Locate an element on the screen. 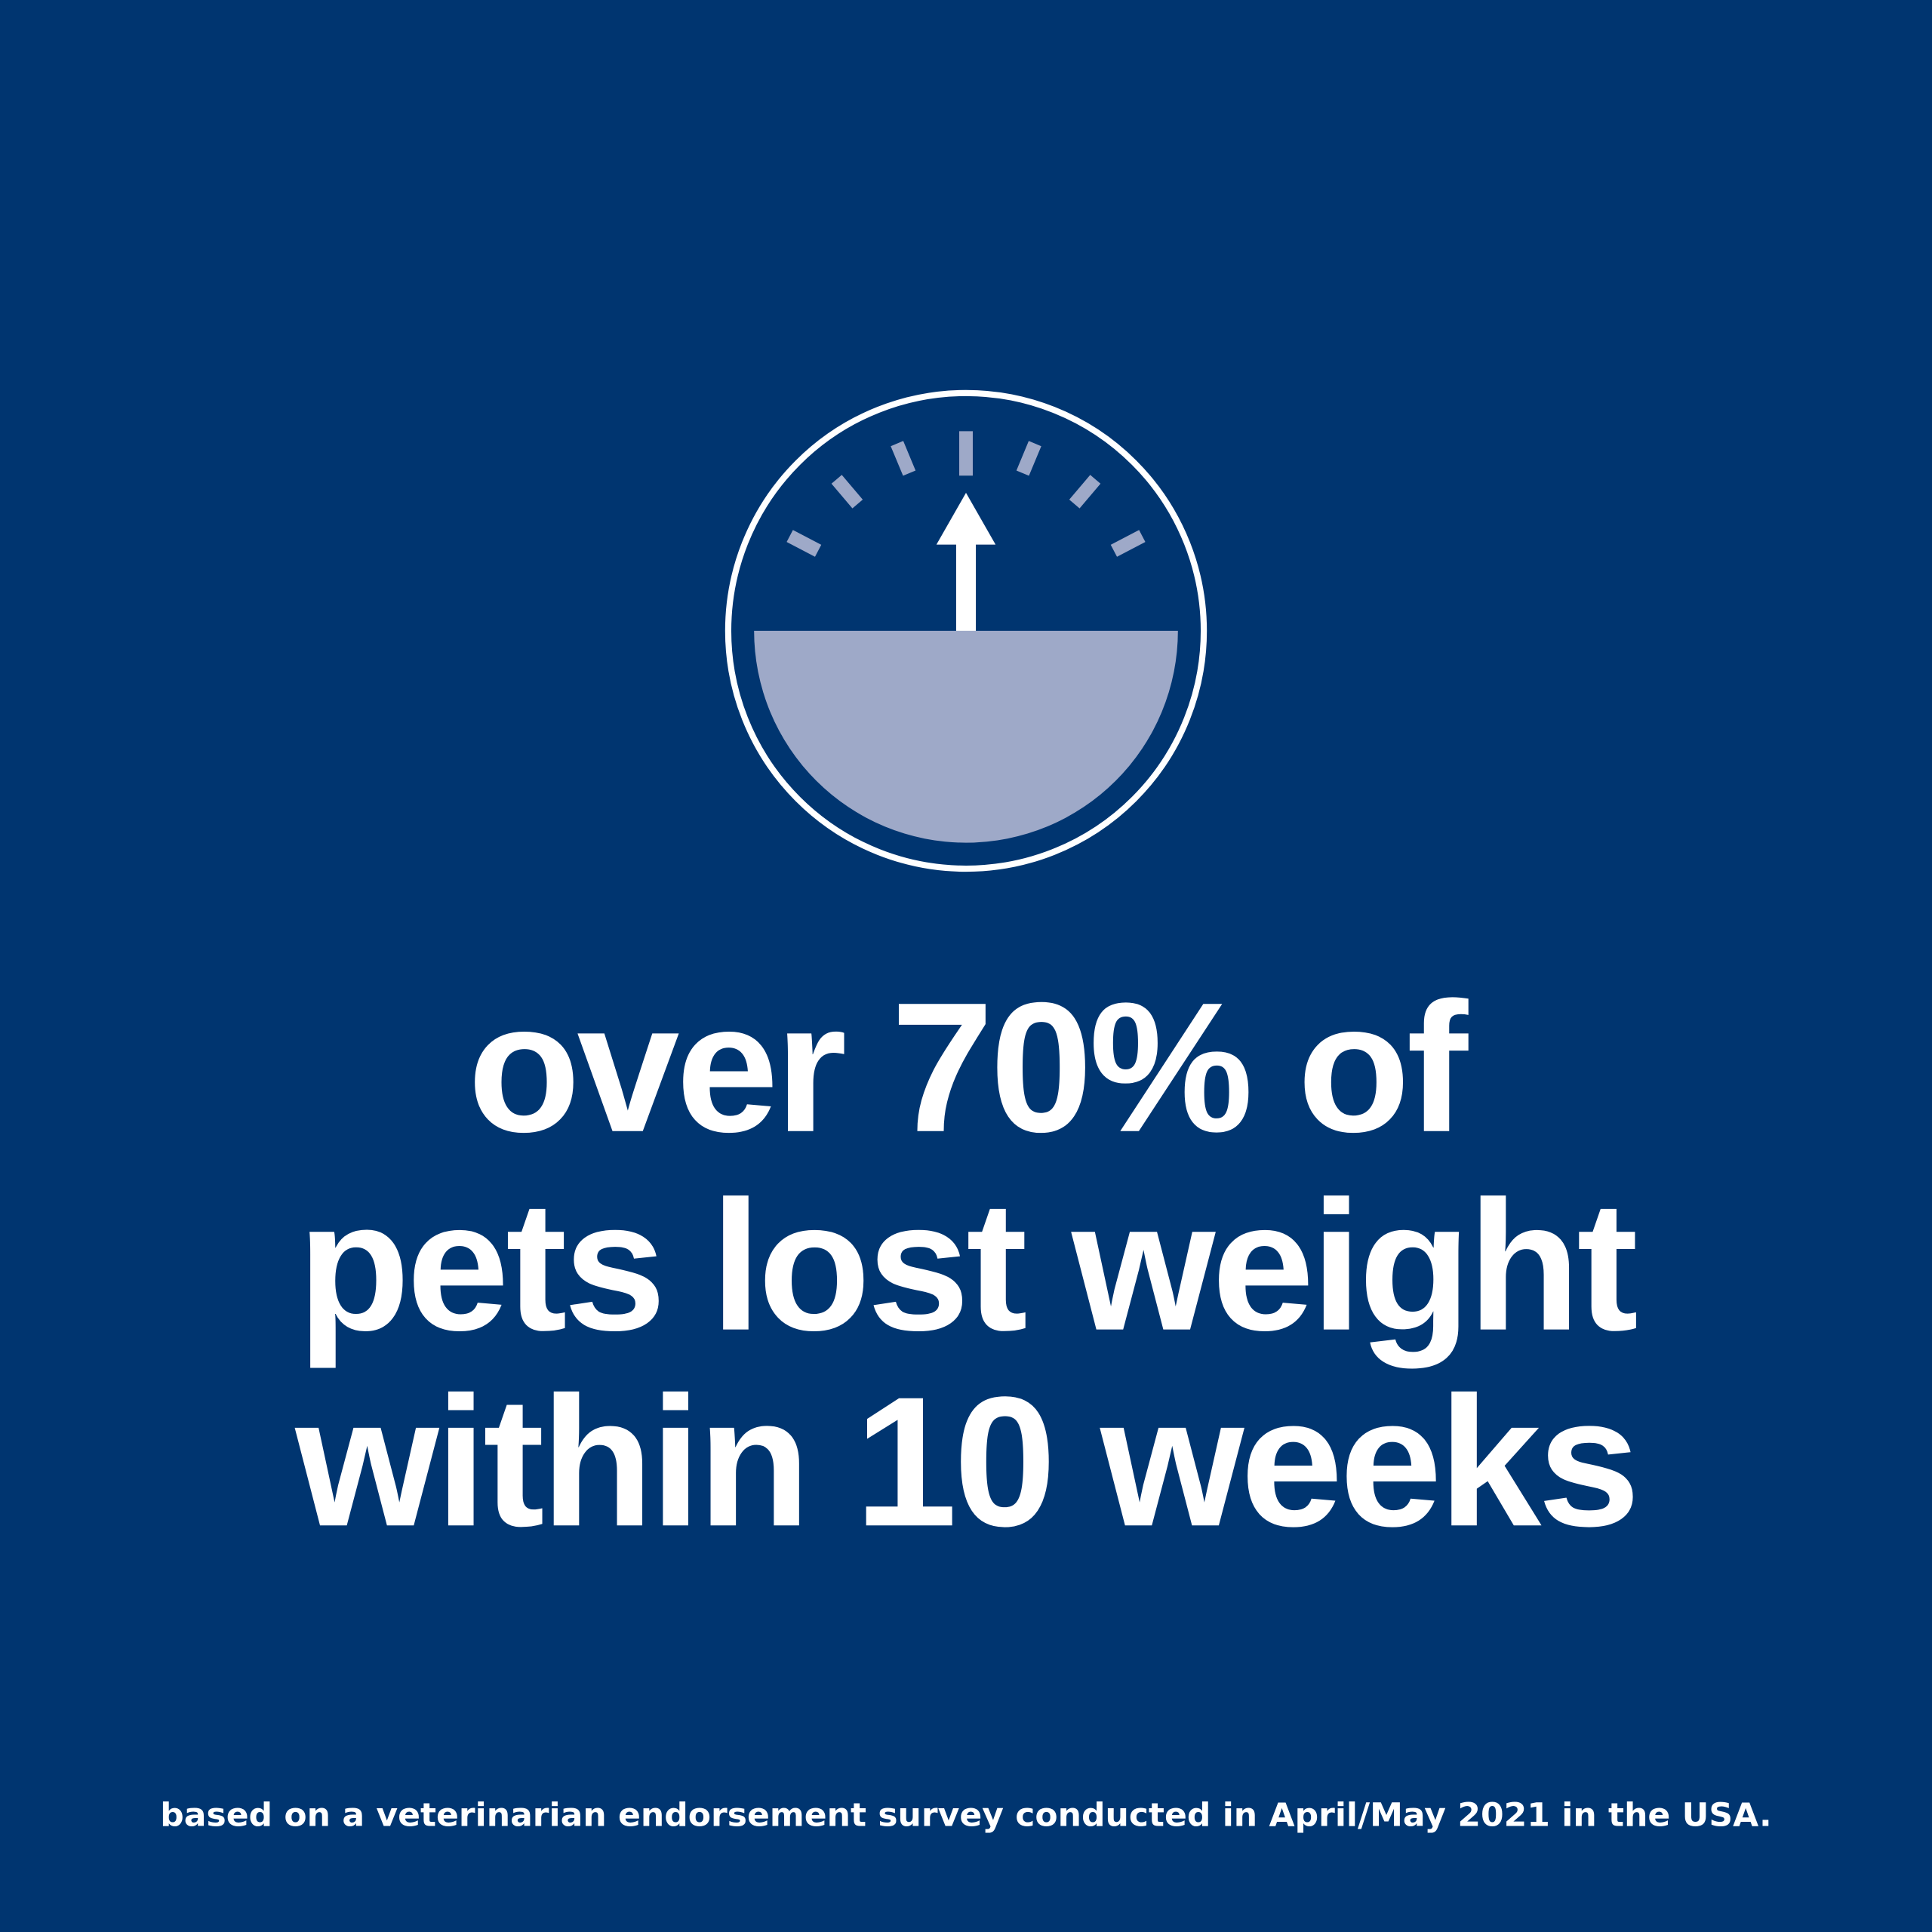 The height and width of the screenshot is (1932, 1932). gauge-needle-arrow is located at coordinates (966, 562).